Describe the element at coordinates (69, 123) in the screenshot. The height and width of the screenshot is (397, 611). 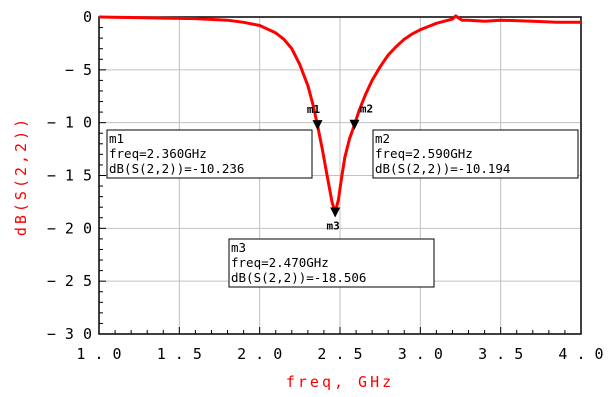
I see `y-tick-label: − 1 0` at that location.